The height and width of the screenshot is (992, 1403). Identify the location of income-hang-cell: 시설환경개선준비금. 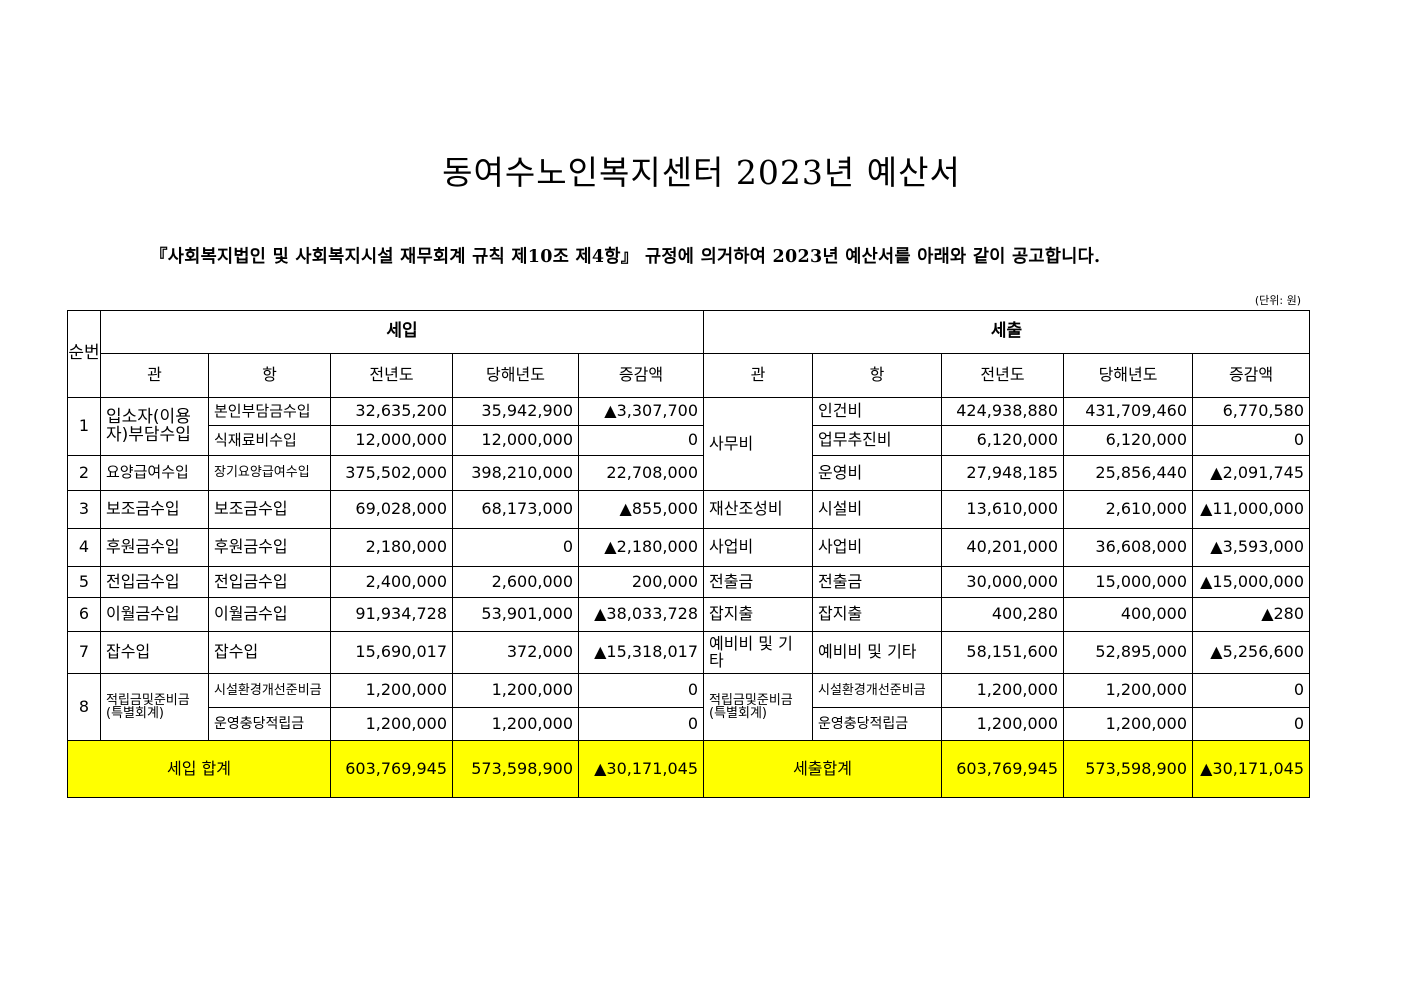
(269, 690).